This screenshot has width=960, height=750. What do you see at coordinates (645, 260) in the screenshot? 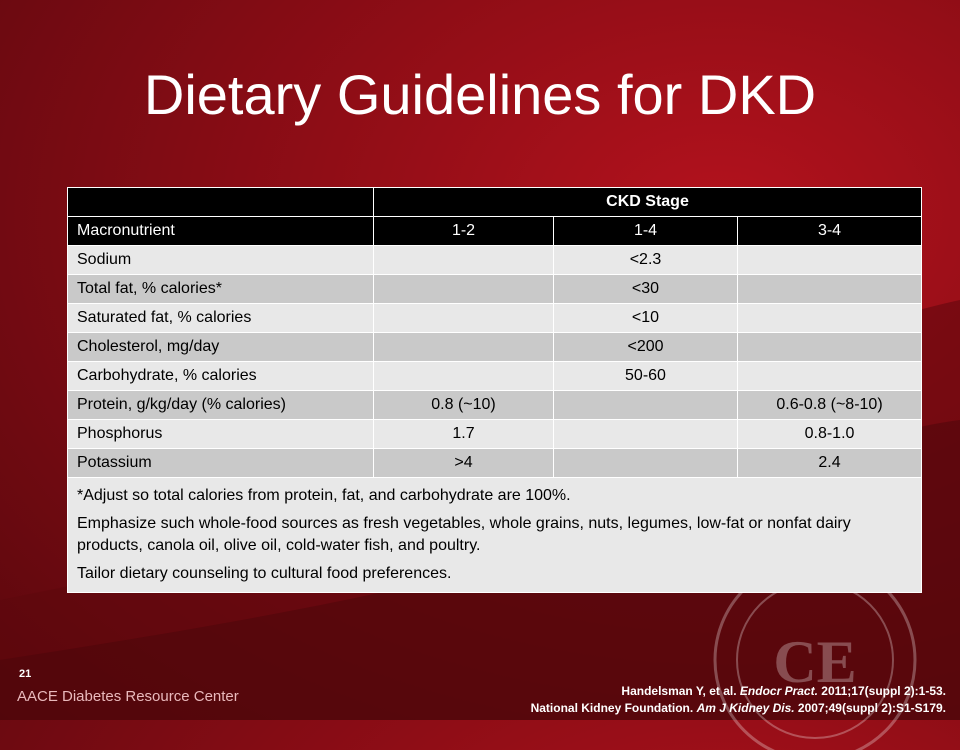
I see `cell-stage-1-4: <2.3` at bounding box center [645, 260].